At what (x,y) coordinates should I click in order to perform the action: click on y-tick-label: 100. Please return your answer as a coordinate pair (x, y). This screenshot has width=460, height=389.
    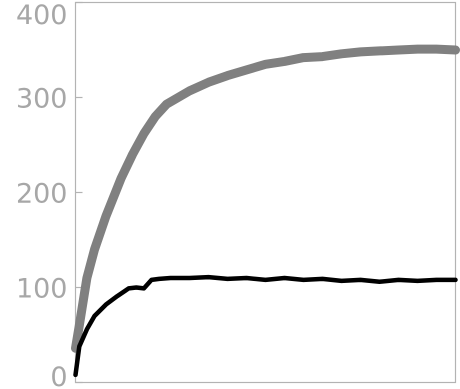
    Looking at the image, I should click on (42, 289).